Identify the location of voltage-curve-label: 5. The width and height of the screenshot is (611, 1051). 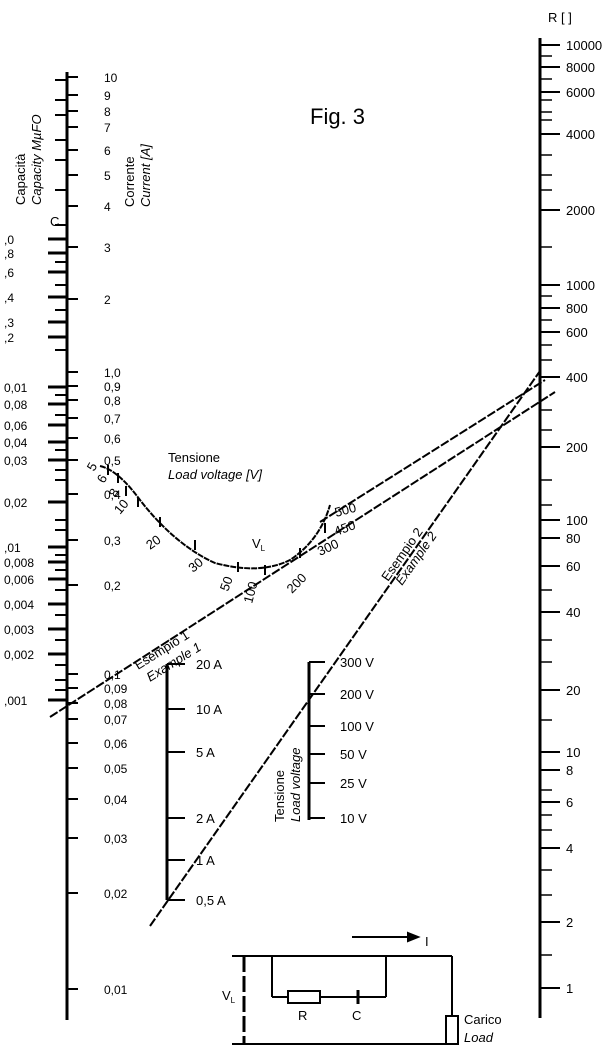
(92, 467).